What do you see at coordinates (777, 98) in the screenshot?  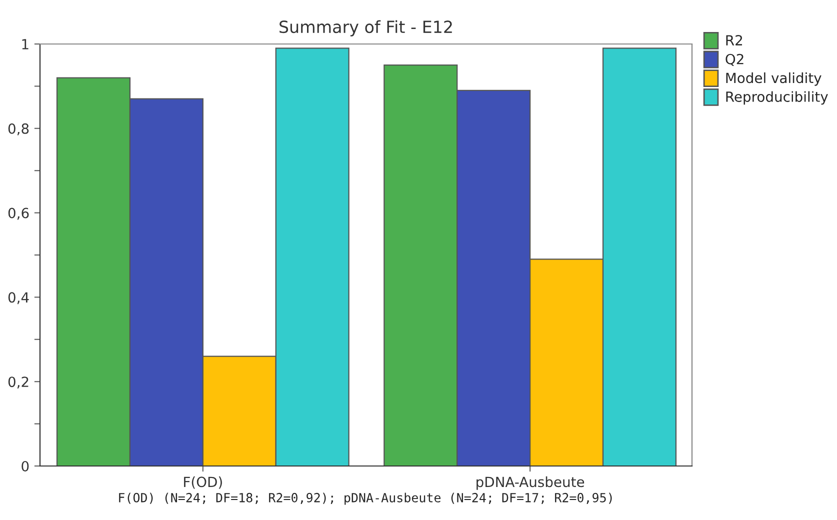 I see `legend-label: Reproducibility` at bounding box center [777, 98].